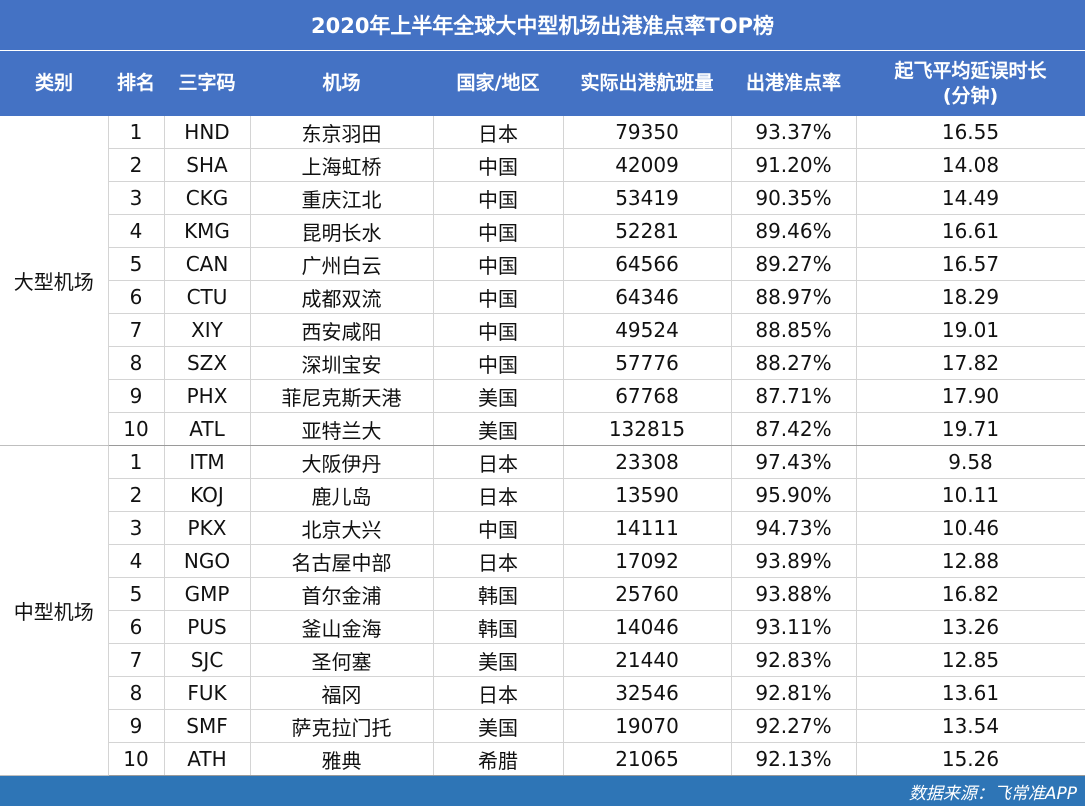  I want to click on header-delay-line2: (分钟), so click(970, 95).